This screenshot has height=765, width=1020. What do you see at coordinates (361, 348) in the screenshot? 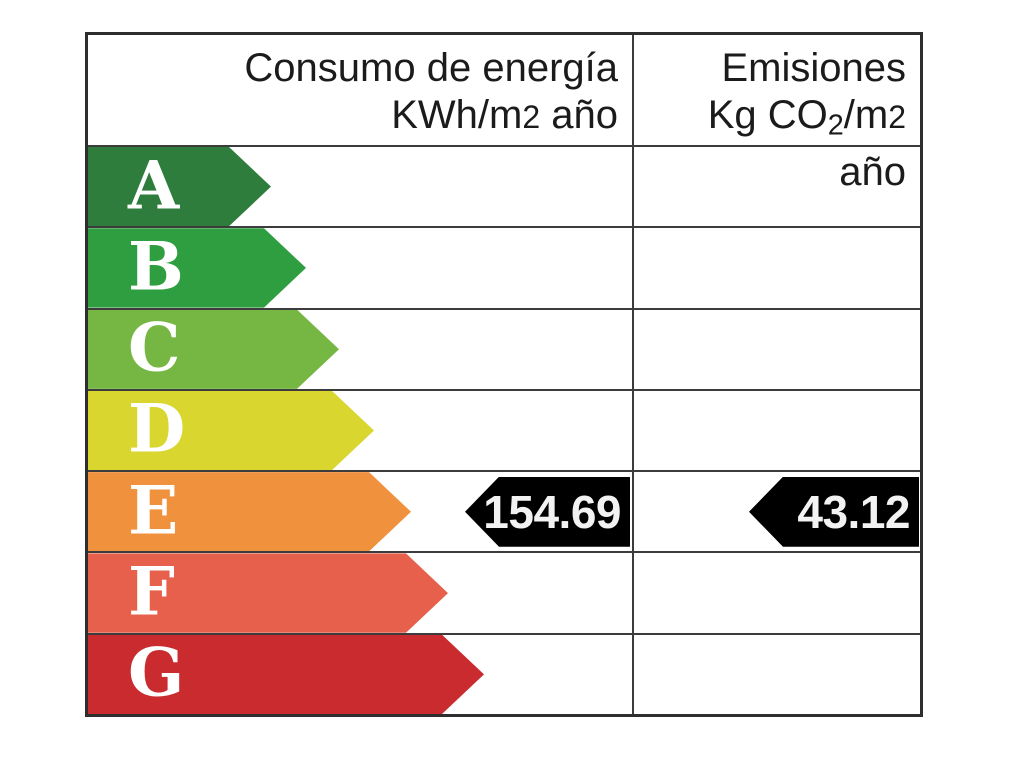
I see `energy-cell-c: C` at bounding box center [361, 348].